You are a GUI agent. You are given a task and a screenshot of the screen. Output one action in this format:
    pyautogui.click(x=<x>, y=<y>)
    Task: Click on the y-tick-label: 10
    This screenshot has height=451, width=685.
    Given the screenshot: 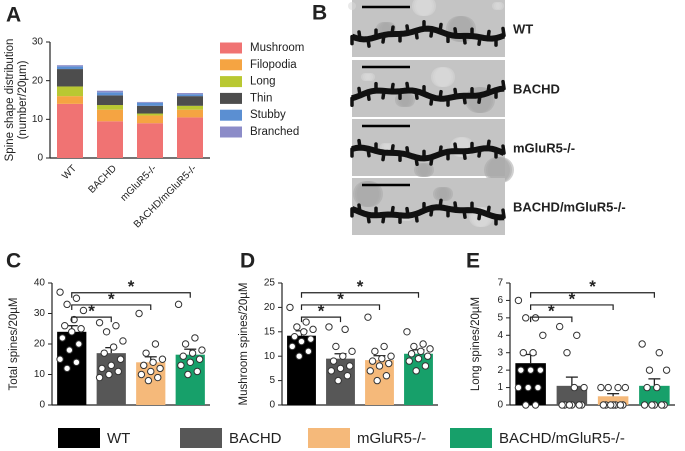 What is the action you would take?
    pyautogui.click(x=40, y=374)
    